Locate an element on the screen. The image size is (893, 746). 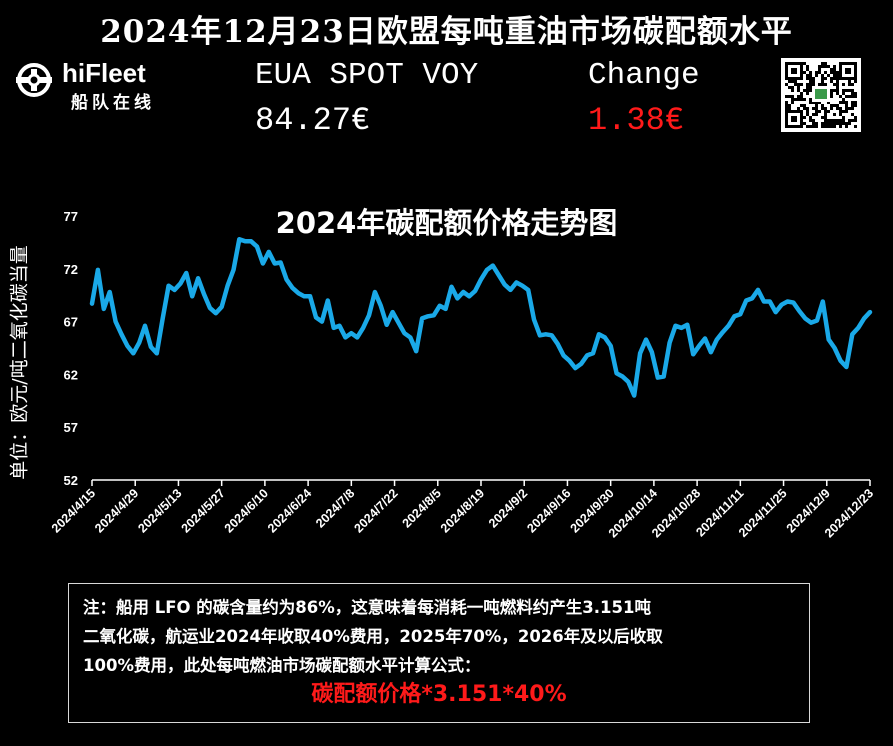
eua-value: 84.27€ is located at coordinates (313, 120).